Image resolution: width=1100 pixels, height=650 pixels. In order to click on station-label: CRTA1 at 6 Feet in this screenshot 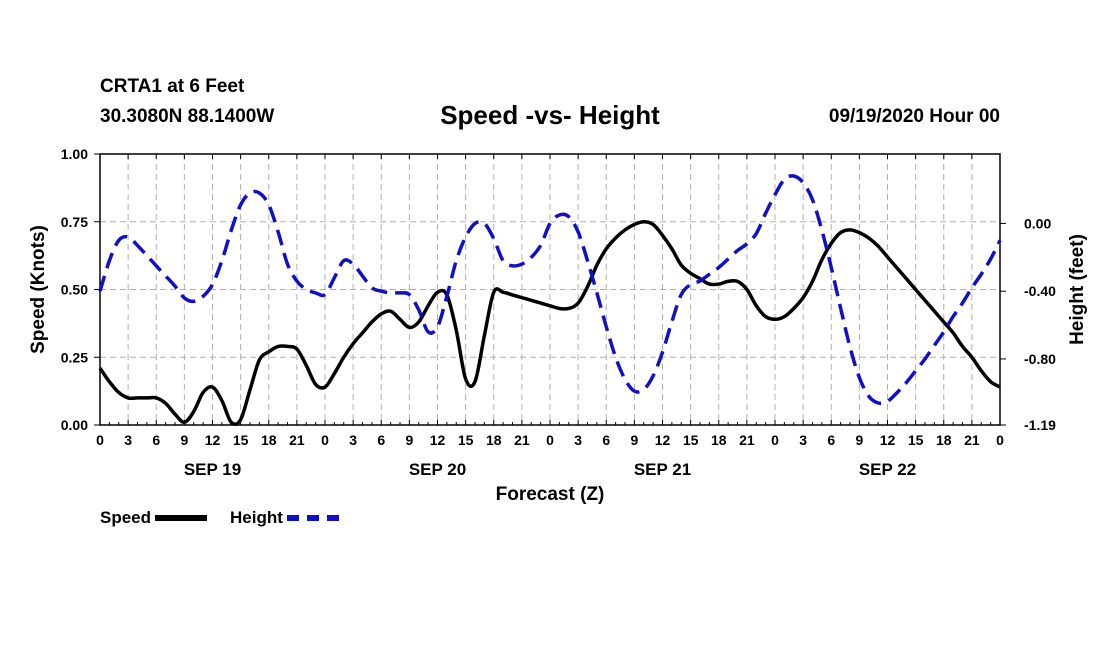, I will do `click(172, 86)`.